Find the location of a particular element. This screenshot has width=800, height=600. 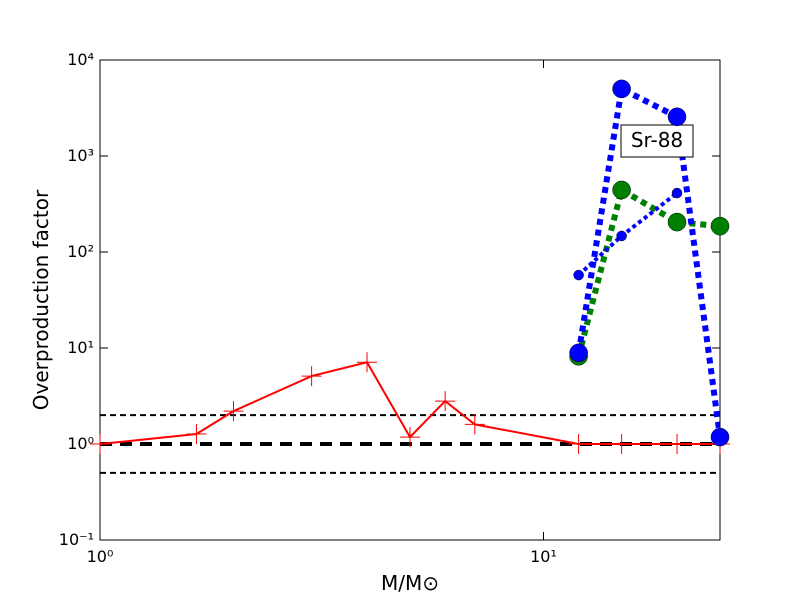

series-line is located at coordinates (647, 261).